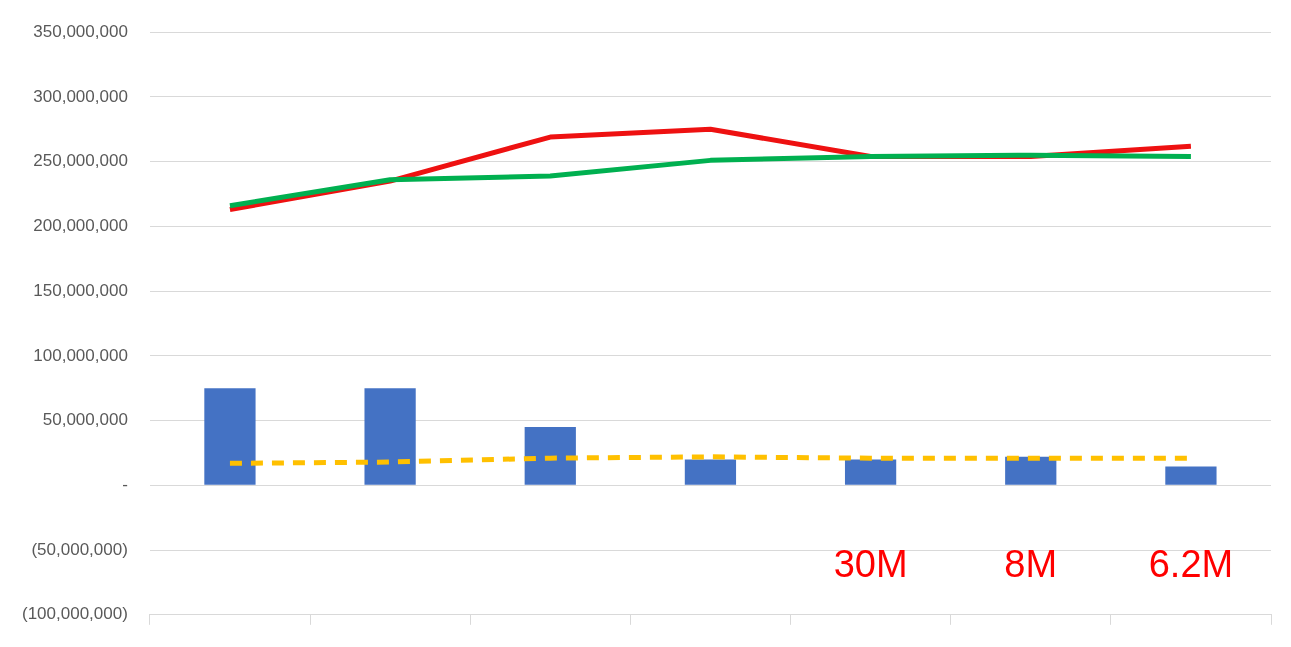  I want to click on y-tick-label: 200,000,000, so click(80, 226).